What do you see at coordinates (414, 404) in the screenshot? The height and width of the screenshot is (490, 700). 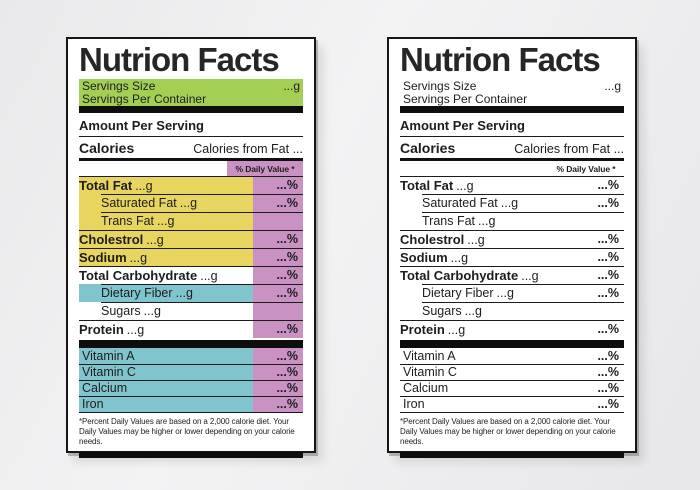 I see `vitamin-name: Iron` at bounding box center [414, 404].